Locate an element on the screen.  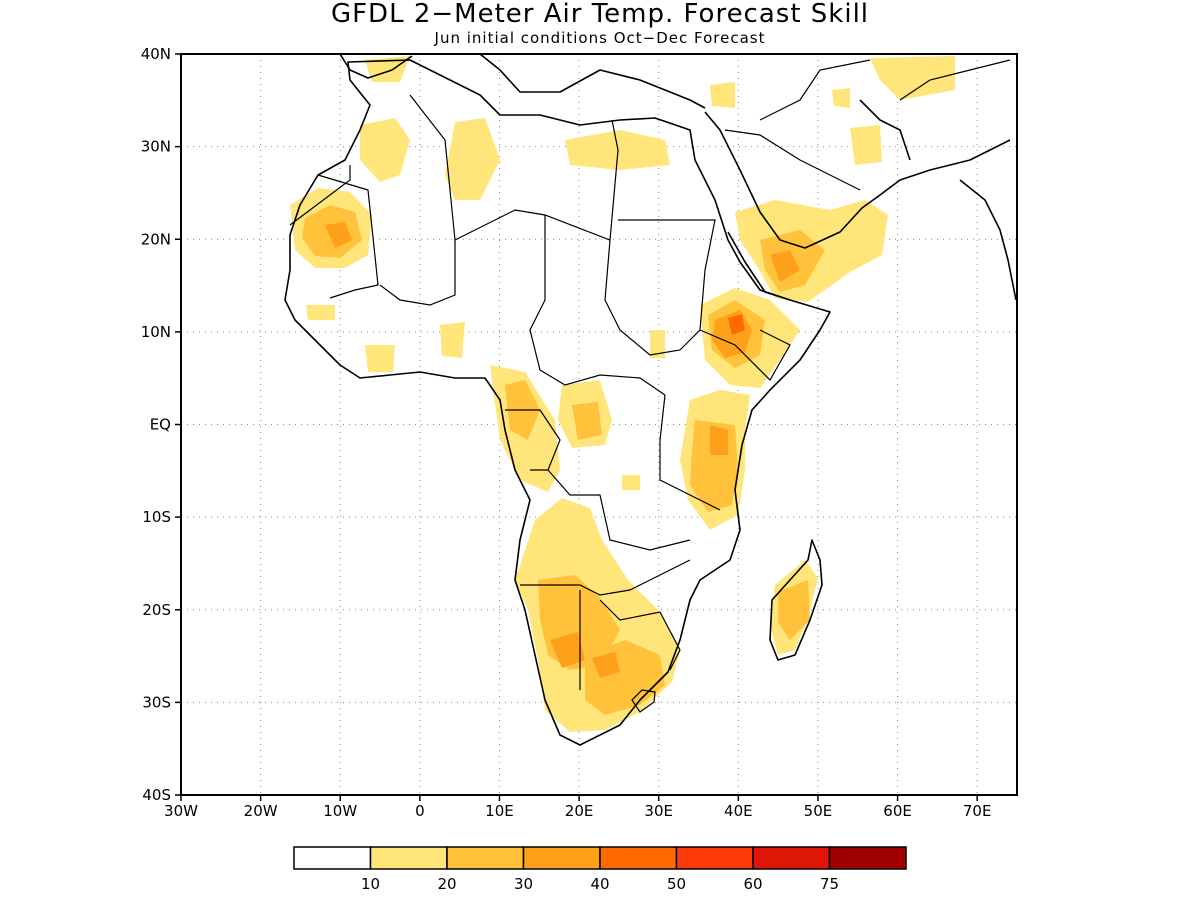
lon-label: 60E is located at coordinates (897, 811).